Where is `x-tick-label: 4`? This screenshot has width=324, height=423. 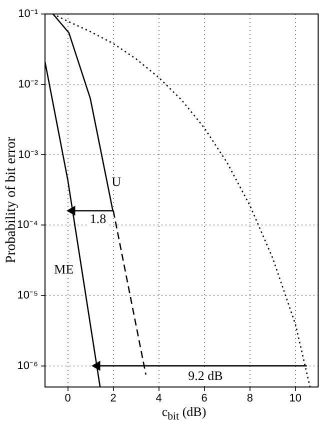 x-tick-label: 4 is located at coordinates (159, 398).